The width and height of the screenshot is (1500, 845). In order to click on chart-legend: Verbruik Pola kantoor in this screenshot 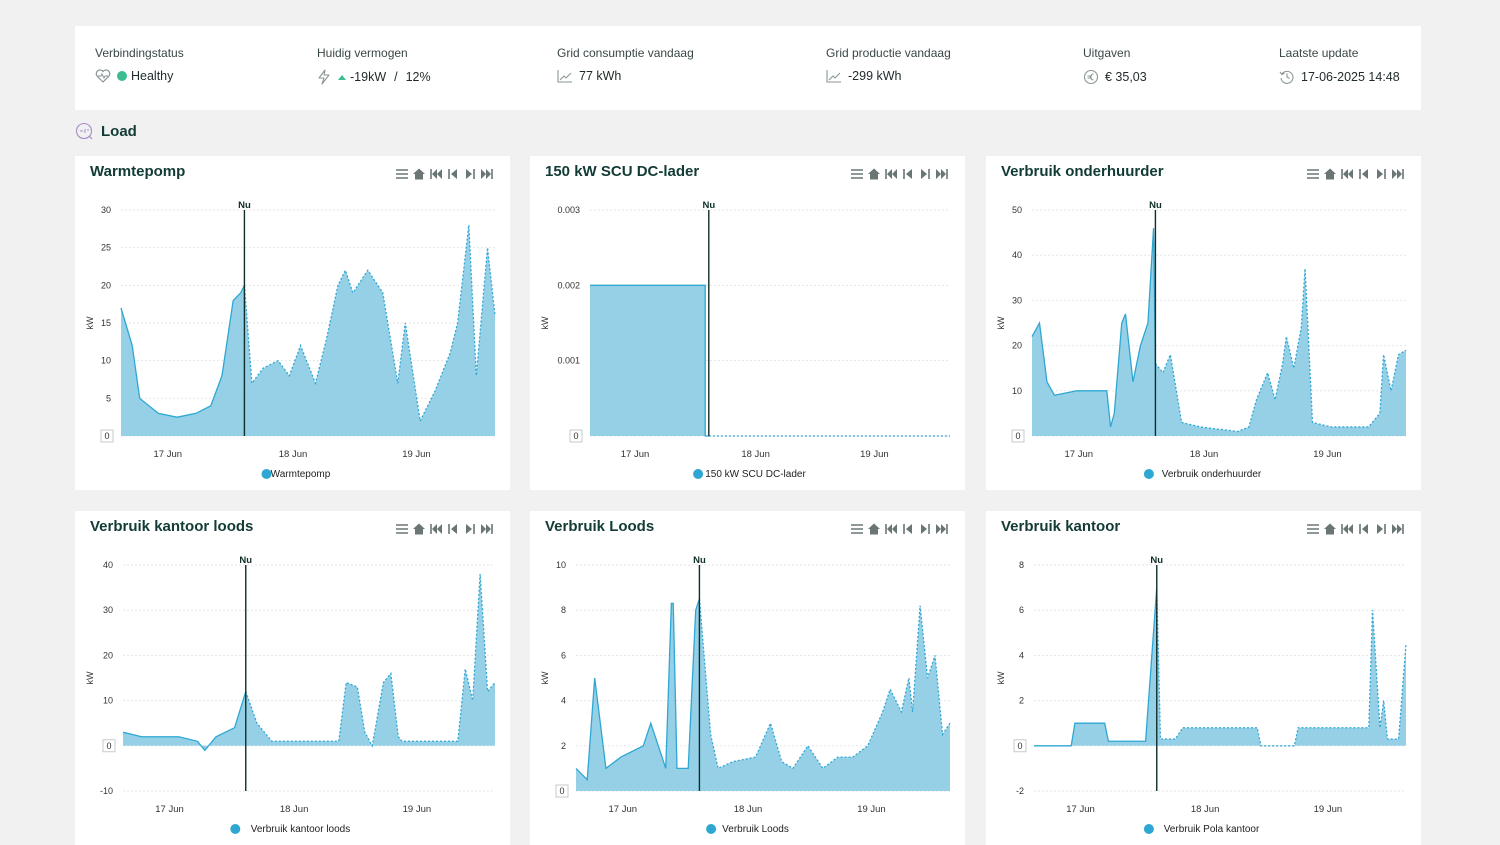, I will do `click(1201, 829)`.